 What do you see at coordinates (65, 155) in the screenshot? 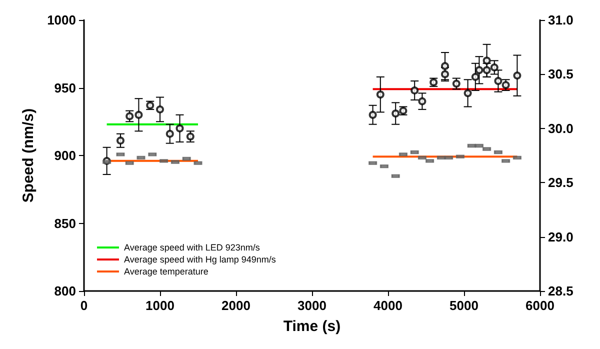
I see `y-tick-label: 900` at bounding box center [65, 155].